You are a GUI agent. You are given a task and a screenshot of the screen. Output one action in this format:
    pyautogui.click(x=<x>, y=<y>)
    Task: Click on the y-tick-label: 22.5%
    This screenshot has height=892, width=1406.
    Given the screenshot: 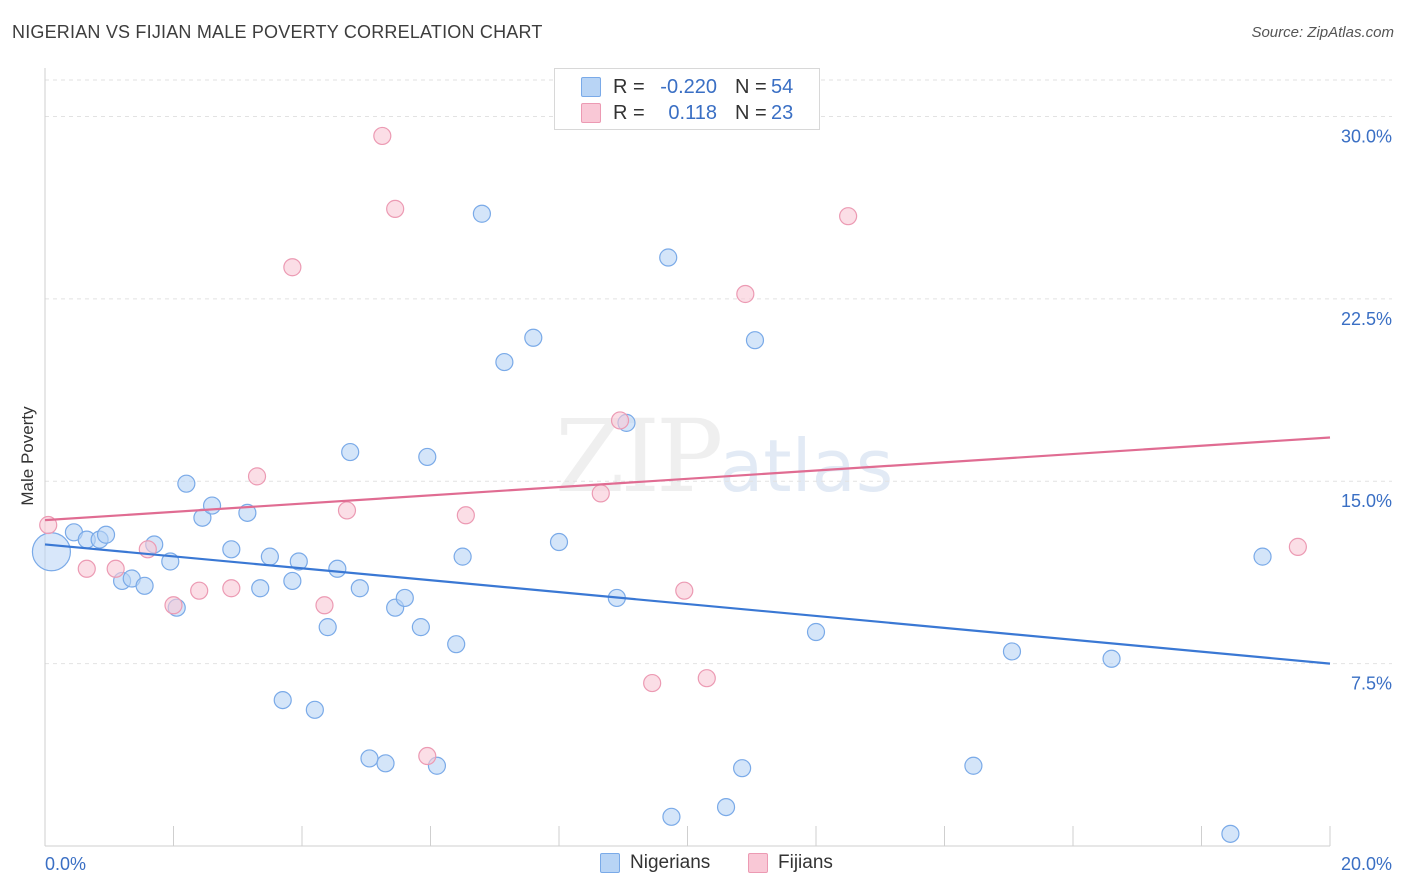 What is the action you would take?
    pyautogui.click(x=1366, y=319)
    